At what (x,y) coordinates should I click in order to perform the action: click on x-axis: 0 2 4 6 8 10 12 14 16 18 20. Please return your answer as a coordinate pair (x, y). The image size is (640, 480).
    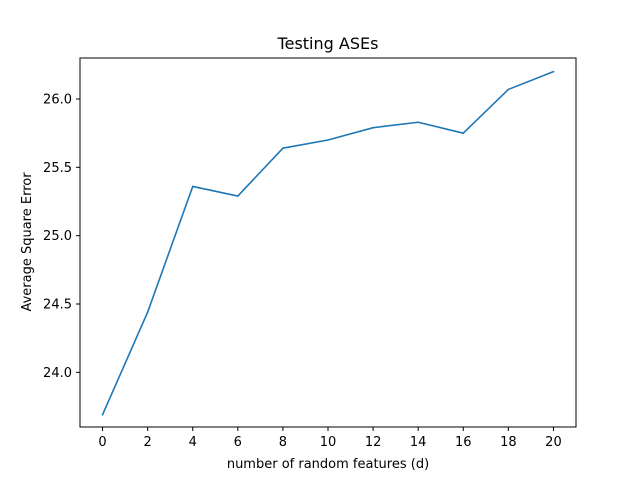
    Looking at the image, I should click on (330, 438).